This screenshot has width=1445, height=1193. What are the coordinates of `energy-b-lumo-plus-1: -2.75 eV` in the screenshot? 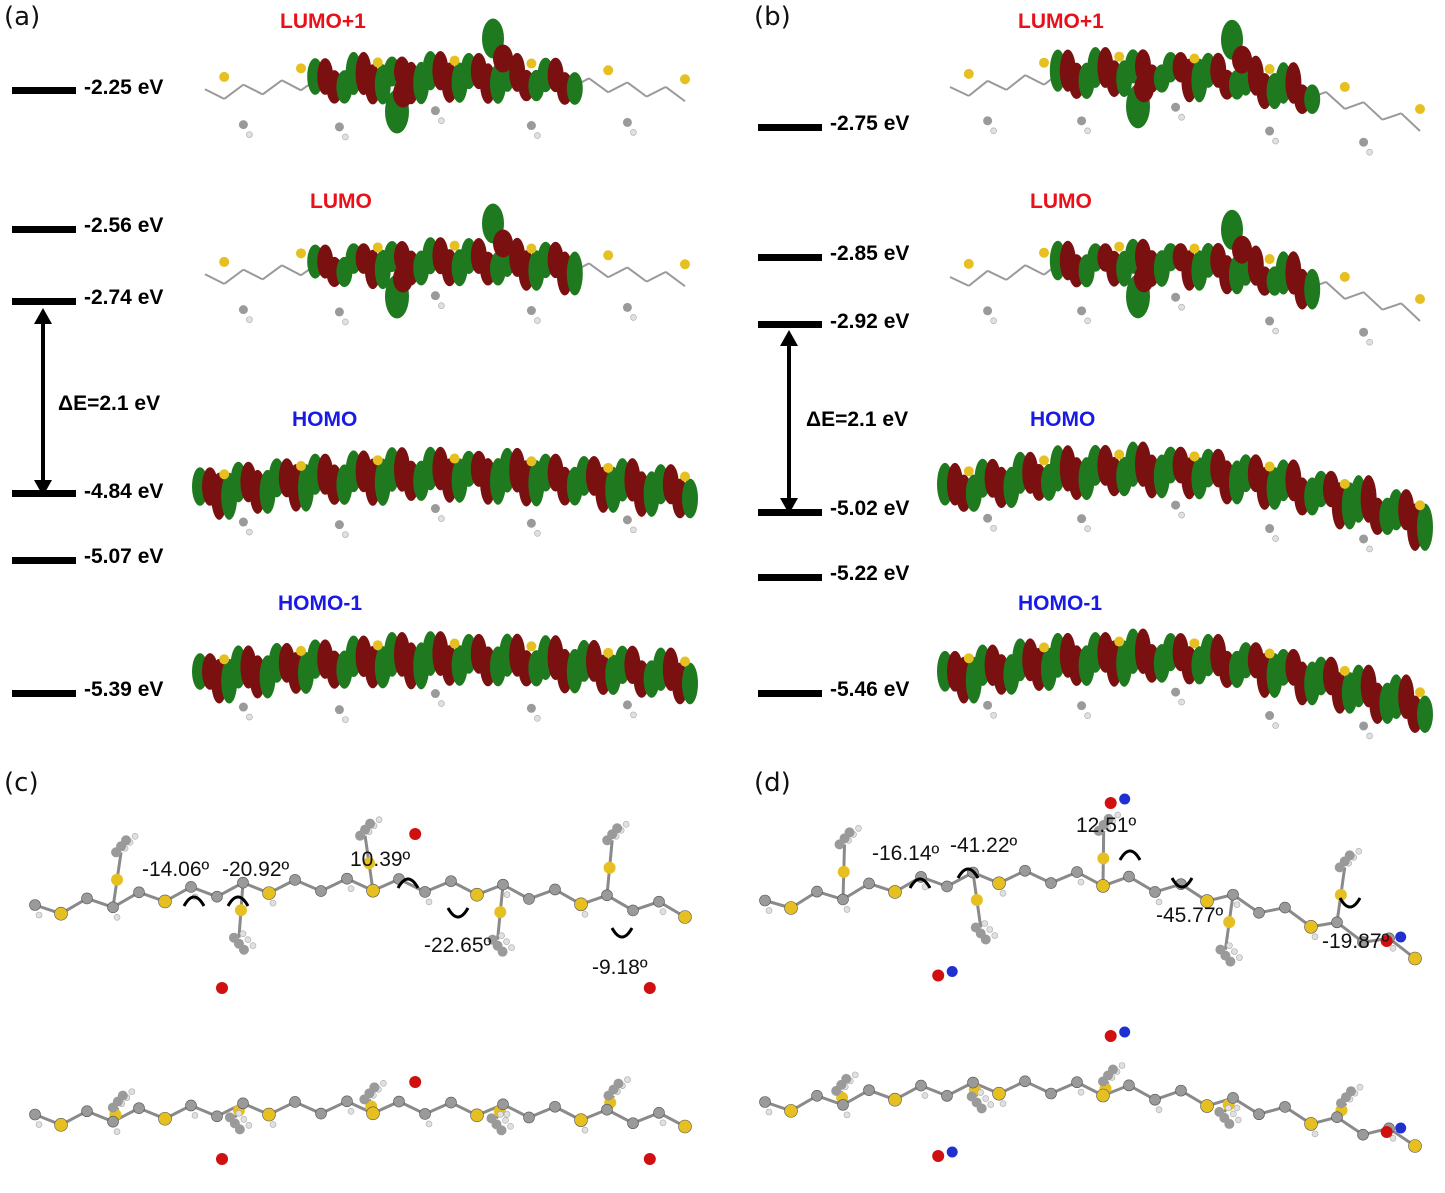 It's located at (870, 123).